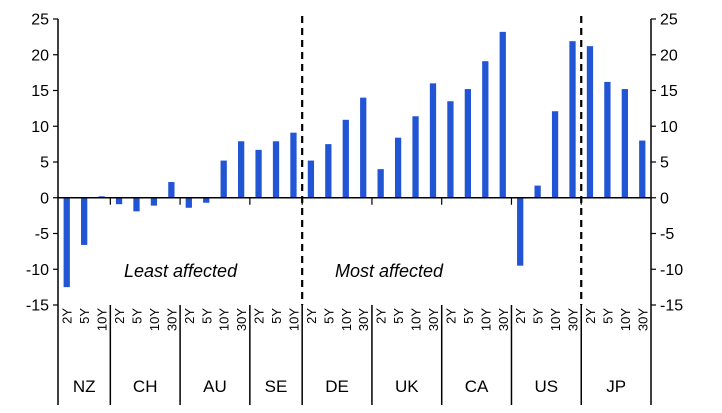 This screenshot has width=722, height=413. What do you see at coordinates (468, 143) in the screenshot?
I see `bar-ca-5y` at bounding box center [468, 143].